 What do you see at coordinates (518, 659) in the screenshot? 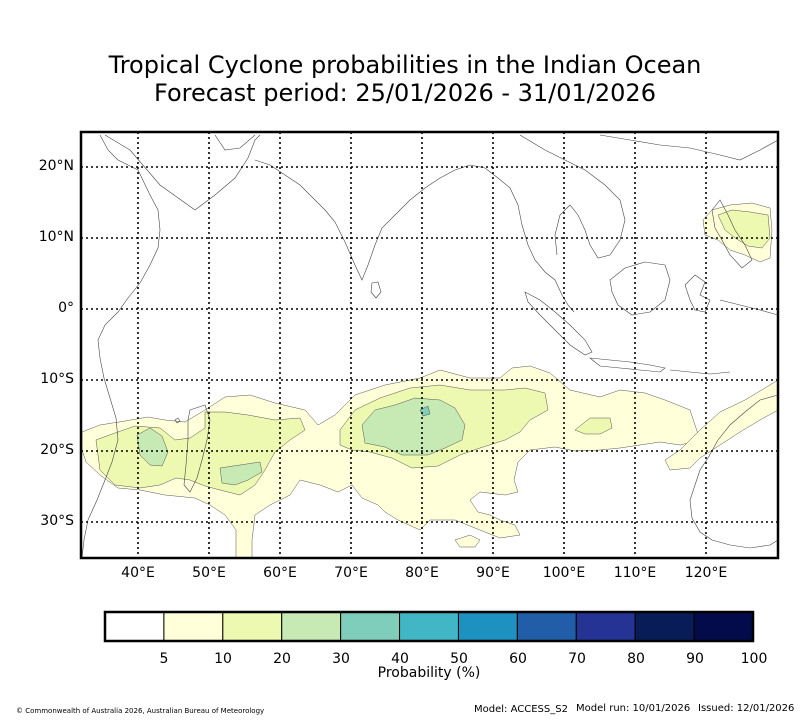
I see `colorbar-tick-60: 60` at bounding box center [518, 659].